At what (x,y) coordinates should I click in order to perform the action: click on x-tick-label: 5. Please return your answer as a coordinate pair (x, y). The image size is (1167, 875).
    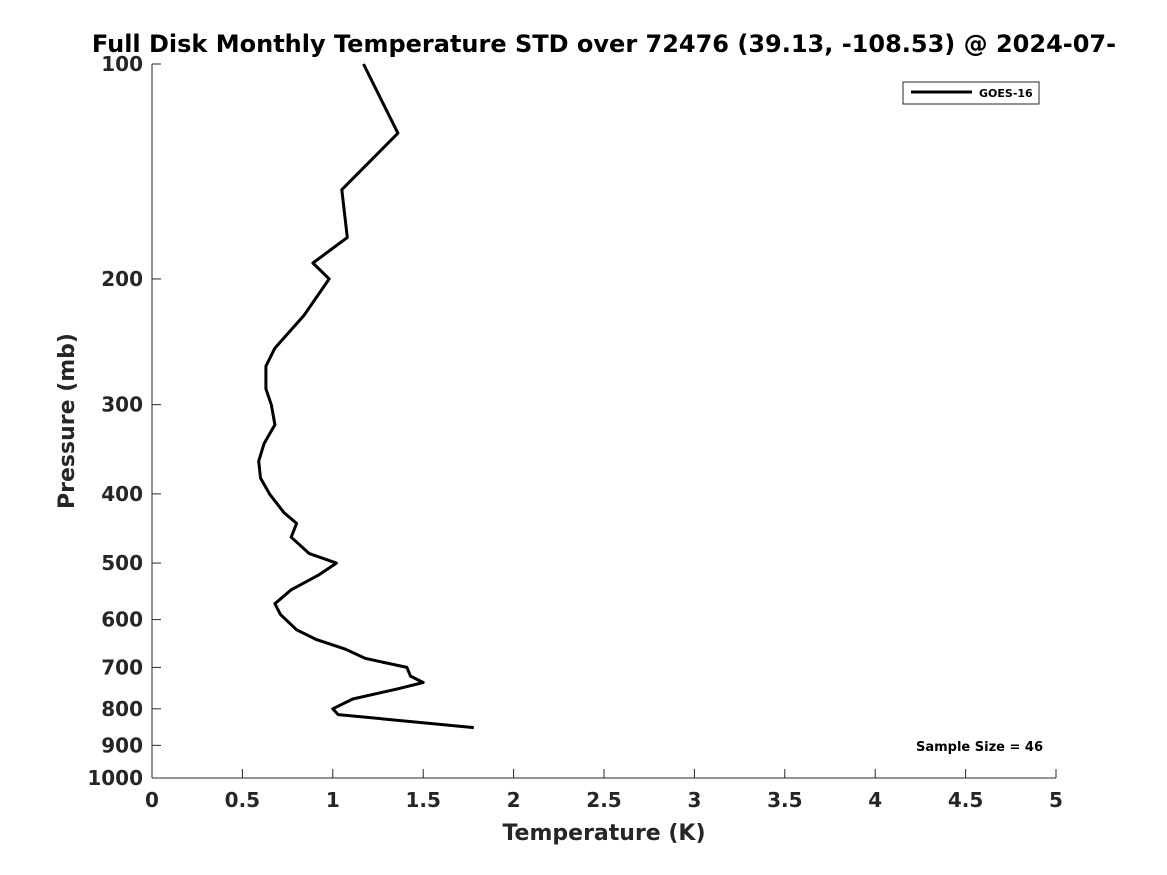
    Looking at the image, I should click on (1056, 800).